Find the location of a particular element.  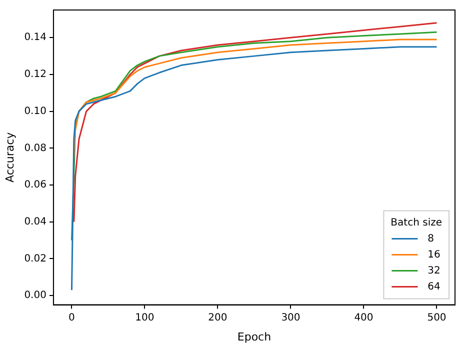

legend-label: 64 is located at coordinates (434, 286).